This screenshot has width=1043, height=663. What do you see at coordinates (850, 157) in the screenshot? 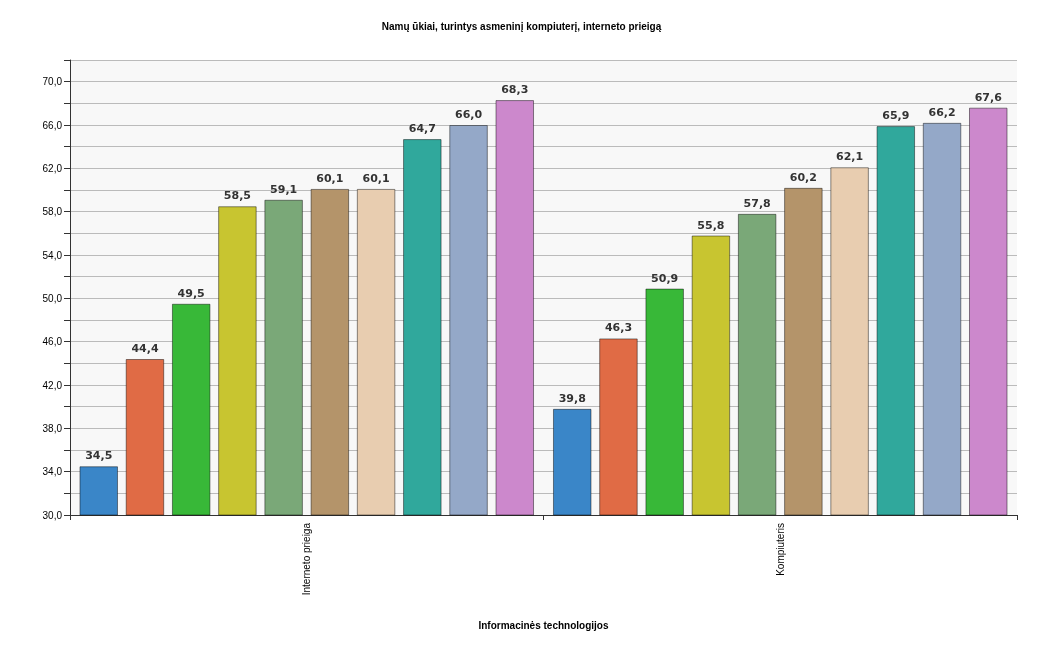
I see `data-label: 62,1` at bounding box center [850, 157].